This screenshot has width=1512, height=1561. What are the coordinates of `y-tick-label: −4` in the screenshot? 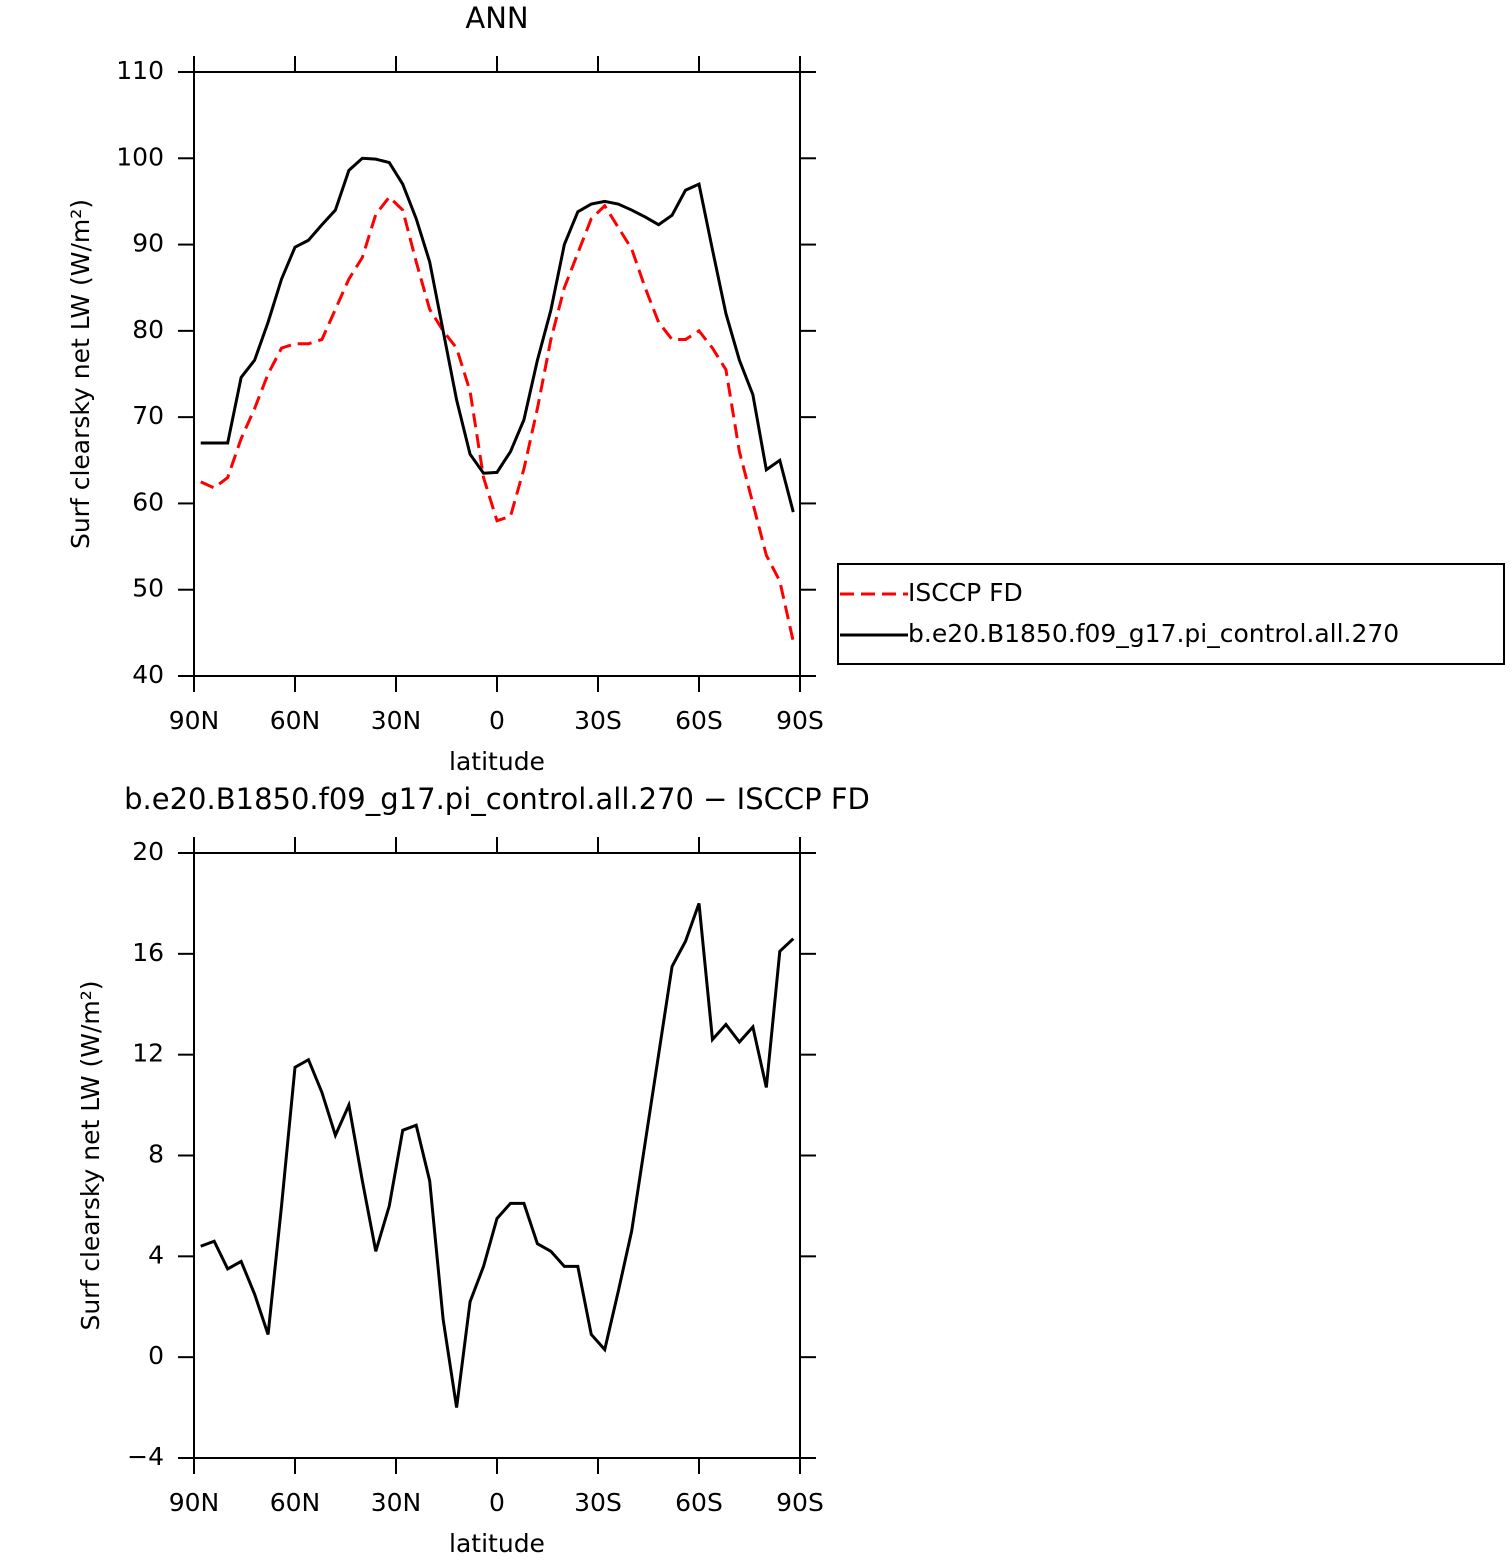 It's located at (145, 1456).